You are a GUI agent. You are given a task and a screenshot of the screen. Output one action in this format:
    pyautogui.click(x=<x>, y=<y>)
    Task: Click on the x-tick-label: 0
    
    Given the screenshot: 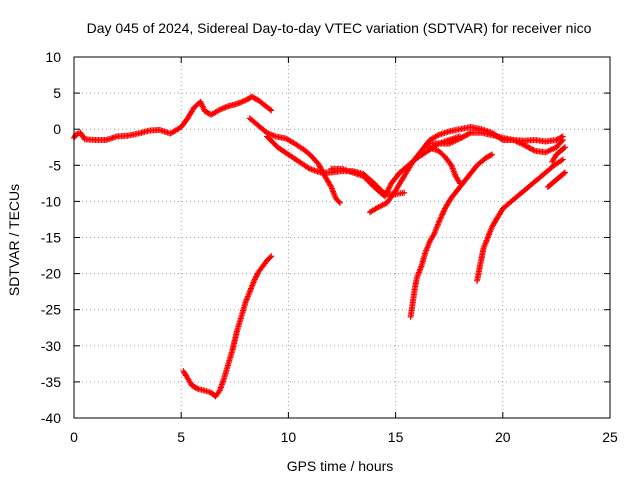 What is the action you would take?
    pyautogui.click(x=74, y=437)
    